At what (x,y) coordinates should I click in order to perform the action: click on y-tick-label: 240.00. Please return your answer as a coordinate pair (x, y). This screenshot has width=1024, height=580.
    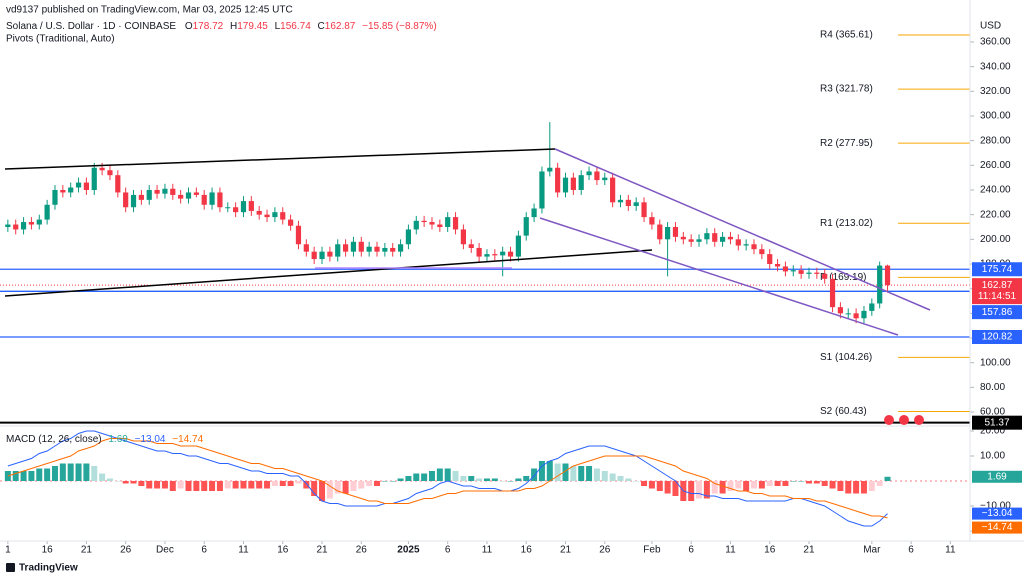
    Looking at the image, I should click on (995, 190).